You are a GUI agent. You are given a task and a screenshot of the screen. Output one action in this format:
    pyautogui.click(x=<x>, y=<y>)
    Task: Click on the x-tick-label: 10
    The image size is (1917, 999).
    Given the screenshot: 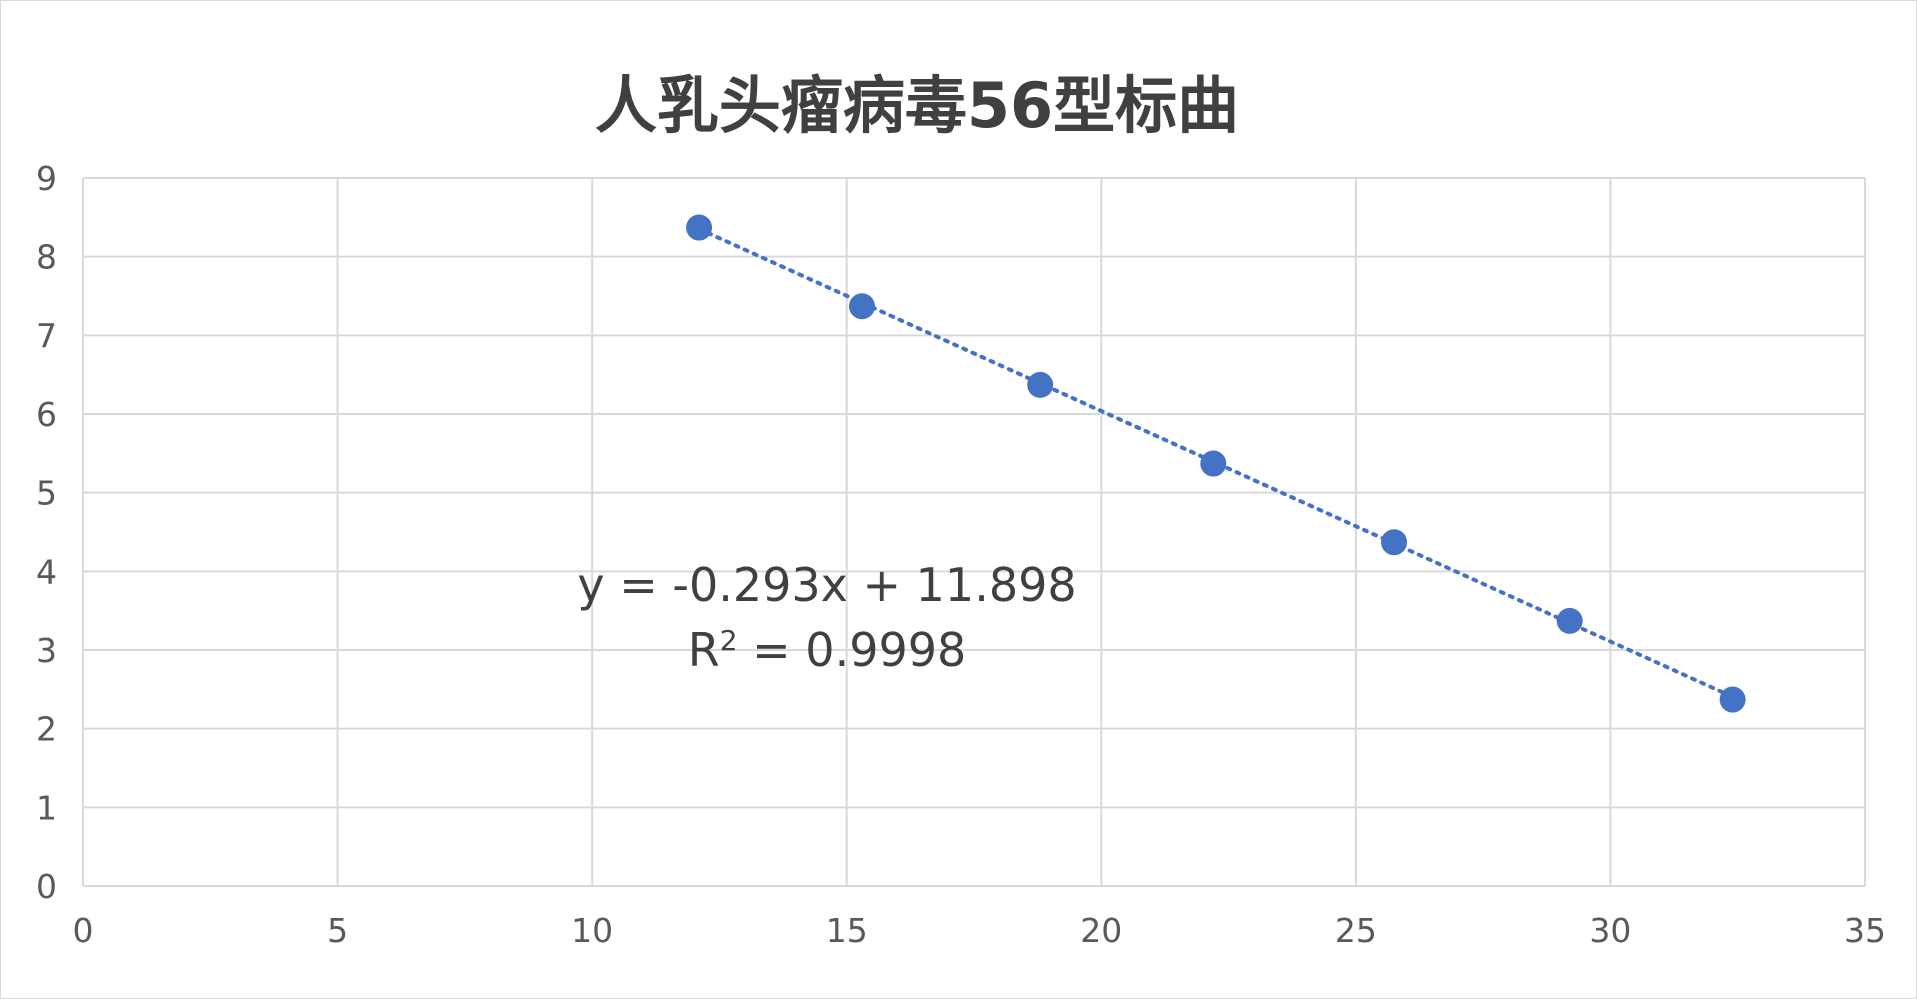 What is the action you would take?
    pyautogui.click(x=592, y=930)
    